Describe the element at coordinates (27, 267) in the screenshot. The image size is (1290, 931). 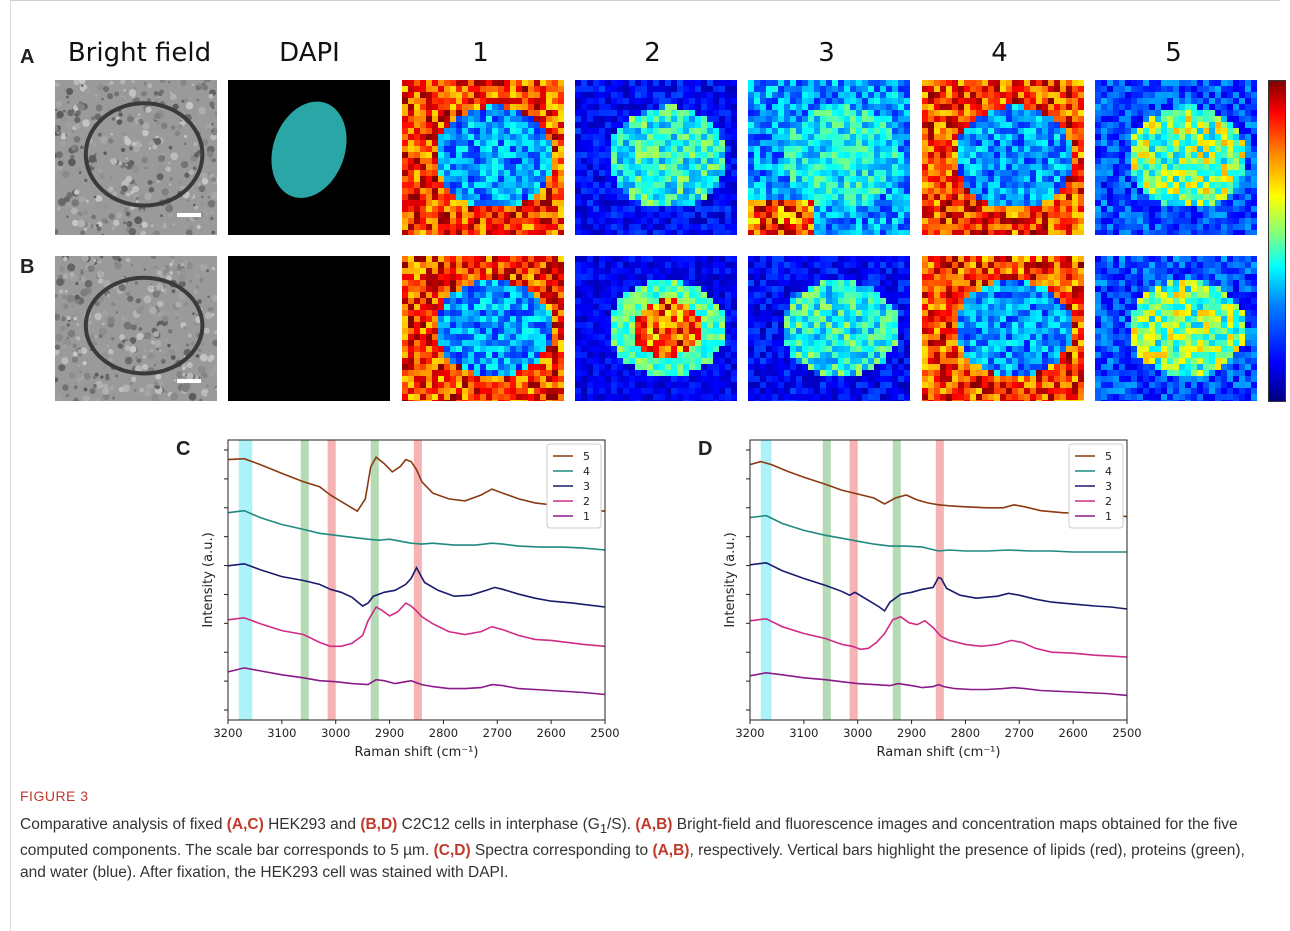
I see `panel-letter-b: B` at that location.